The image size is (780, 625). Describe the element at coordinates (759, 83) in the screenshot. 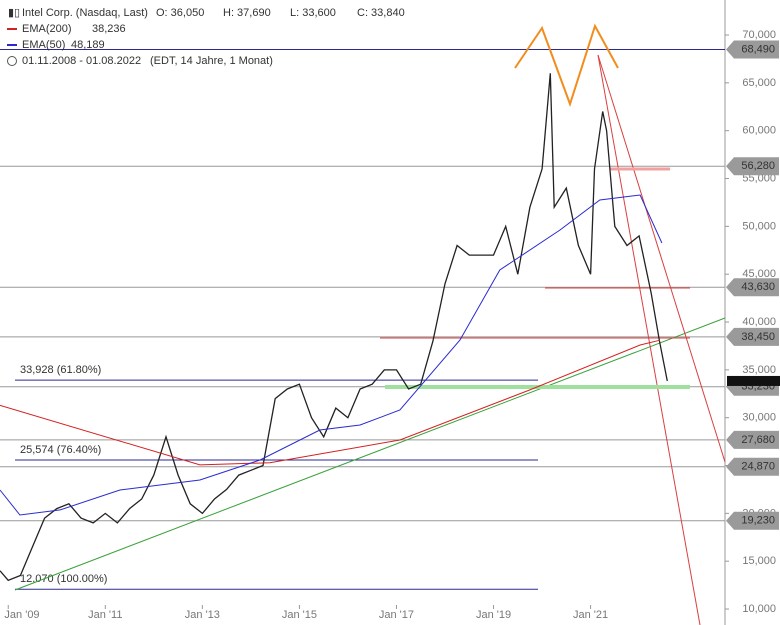

I see `y-tick-label: 65,000` at that location.